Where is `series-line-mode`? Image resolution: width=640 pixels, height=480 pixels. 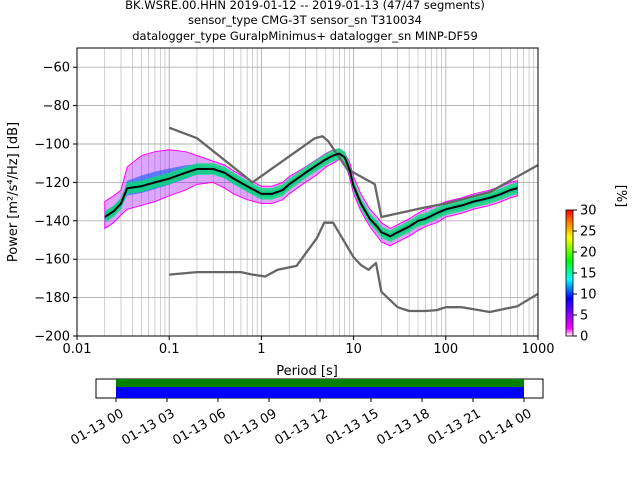 series-line-mode is located at coordinates (311, 195).